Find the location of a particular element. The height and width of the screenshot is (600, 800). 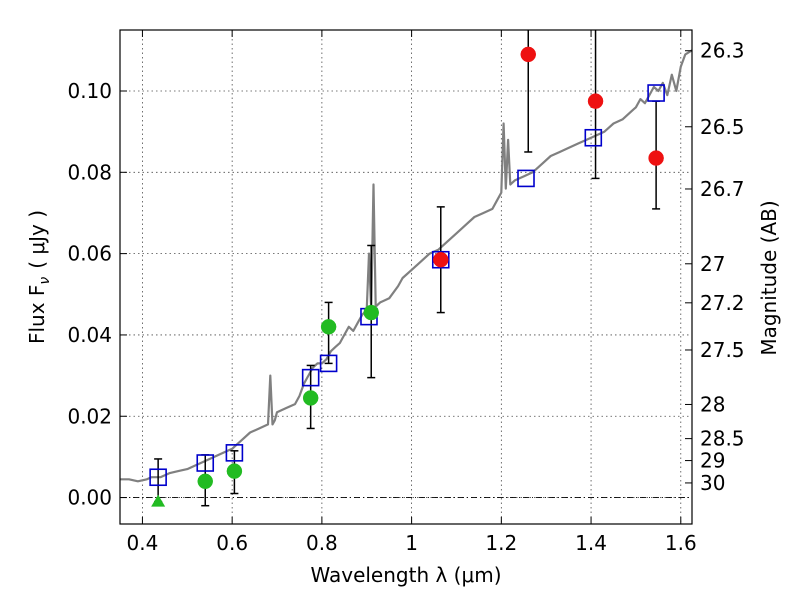

y-tick-label: 0.02 is located at coordinates (89, 416).